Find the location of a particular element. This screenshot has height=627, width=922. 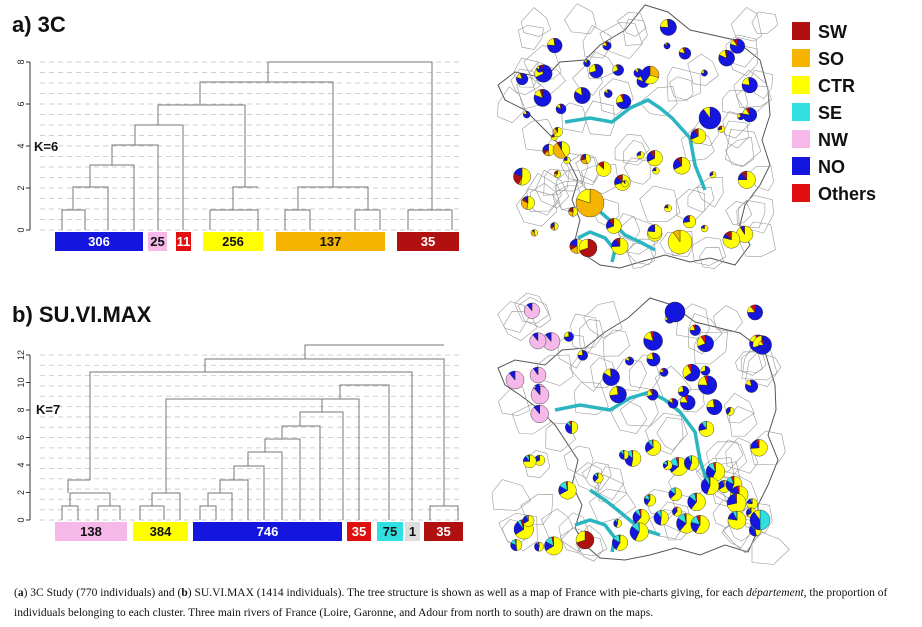

caption-italic: département is located at coordinates (775, 593).